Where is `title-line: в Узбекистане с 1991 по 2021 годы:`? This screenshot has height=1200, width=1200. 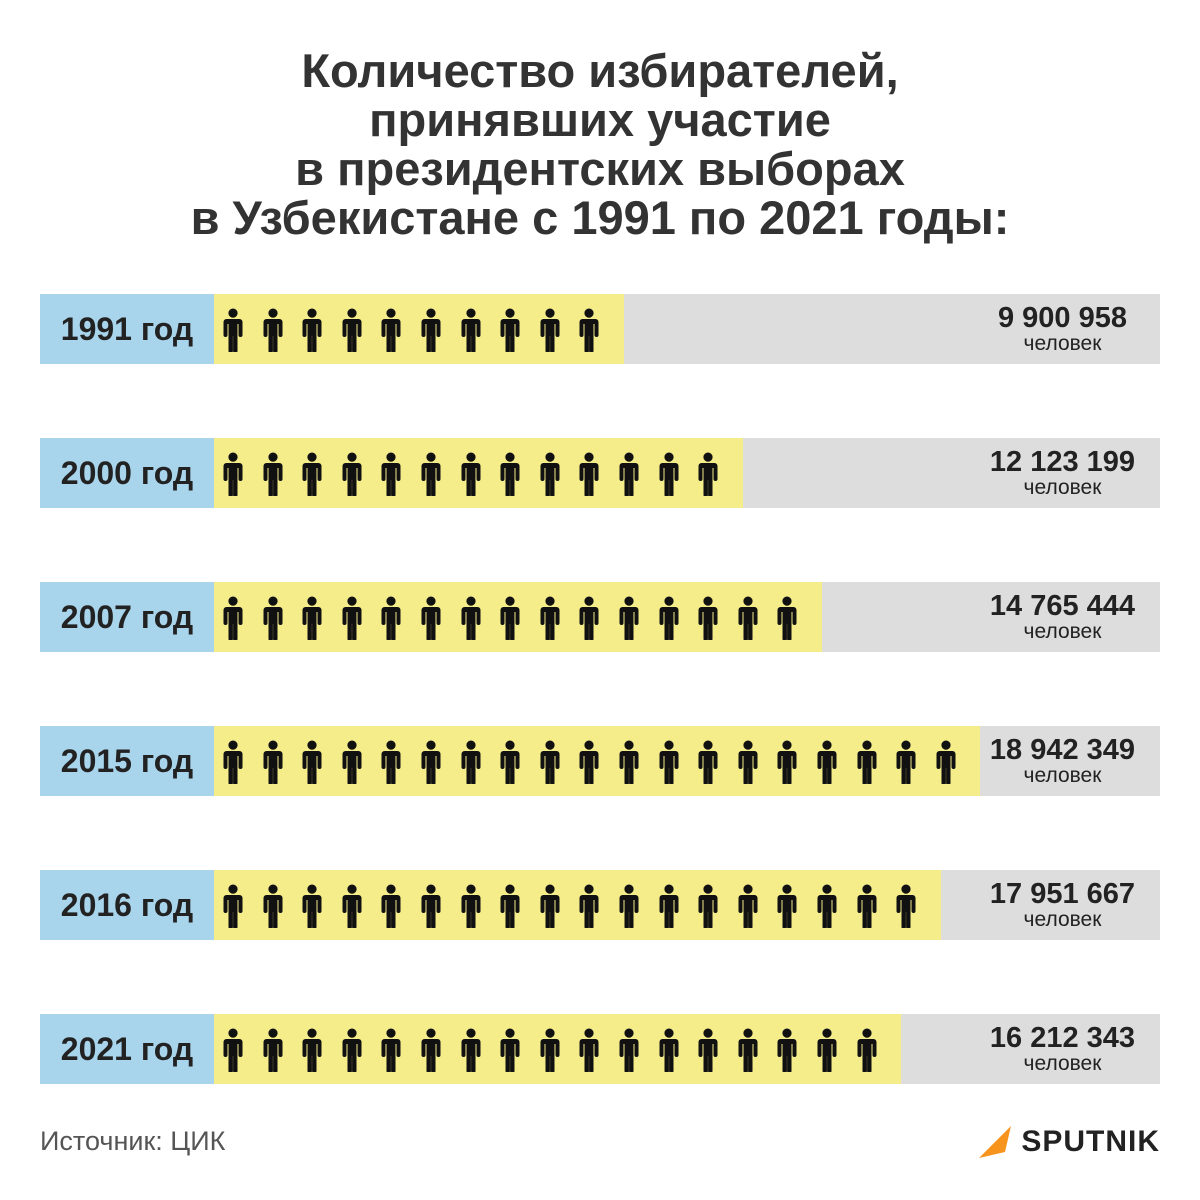
title-line: в Узбекистане с 1991 по 2021 годы: is located at coordinates (600, 217).